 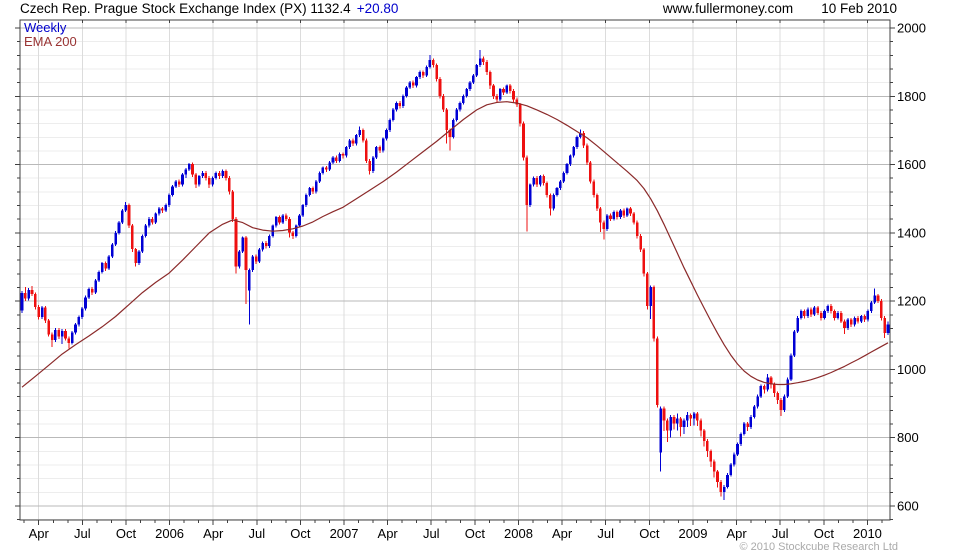 What do you see at coordinates (911, 96) in the screenshot?
I see `svg-text: 1800` at bounding box center [911, 96].